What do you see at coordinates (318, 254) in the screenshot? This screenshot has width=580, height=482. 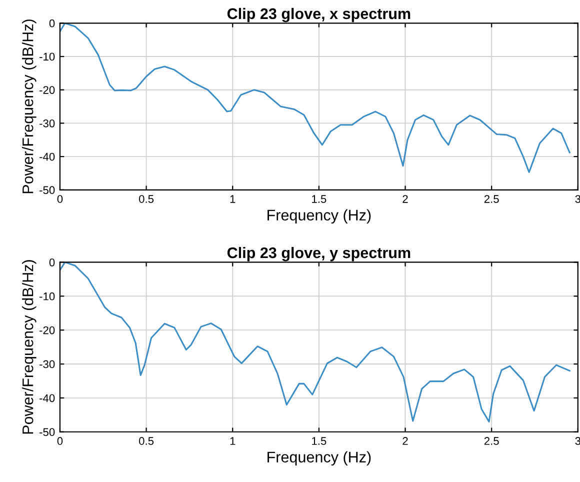 I see `chart-title: Clip 23 glove, y spectrum` at bounding box center [318, 254].